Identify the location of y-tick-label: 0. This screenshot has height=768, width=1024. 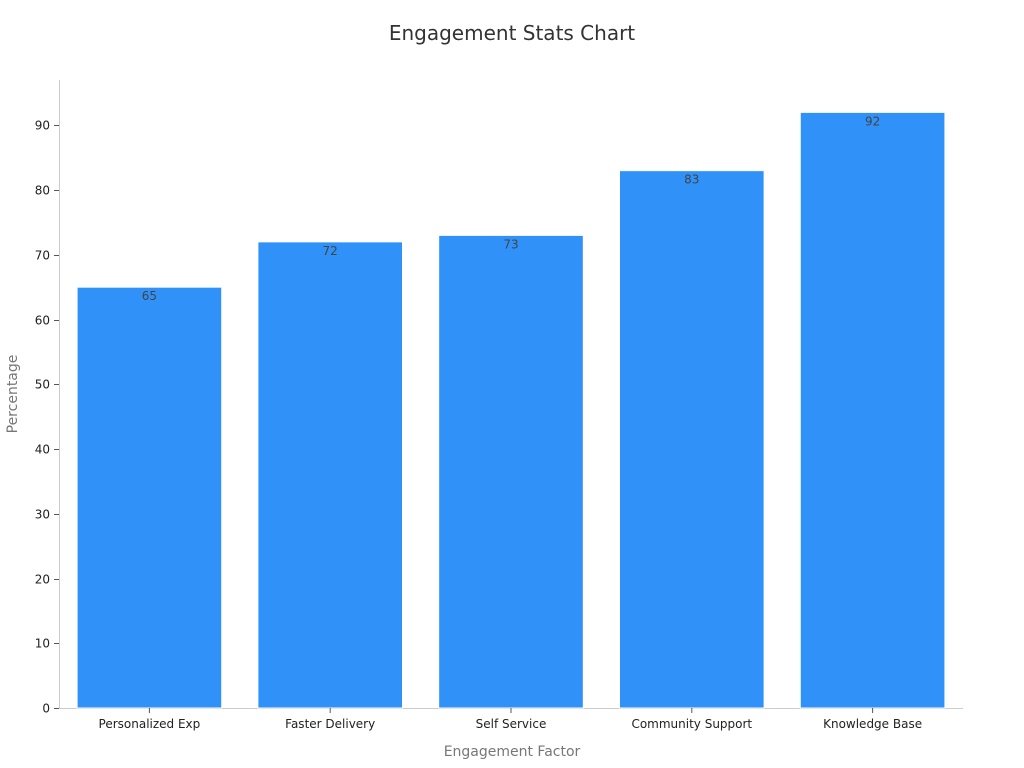
(46, 709).